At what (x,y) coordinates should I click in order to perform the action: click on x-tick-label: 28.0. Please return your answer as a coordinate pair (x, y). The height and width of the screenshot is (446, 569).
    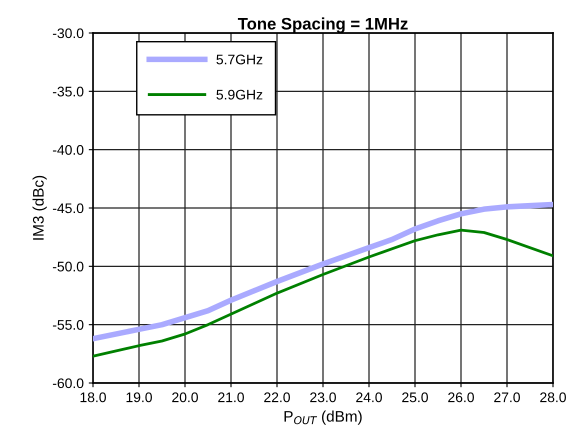
    Looking at the image, I should click on (553, 397).